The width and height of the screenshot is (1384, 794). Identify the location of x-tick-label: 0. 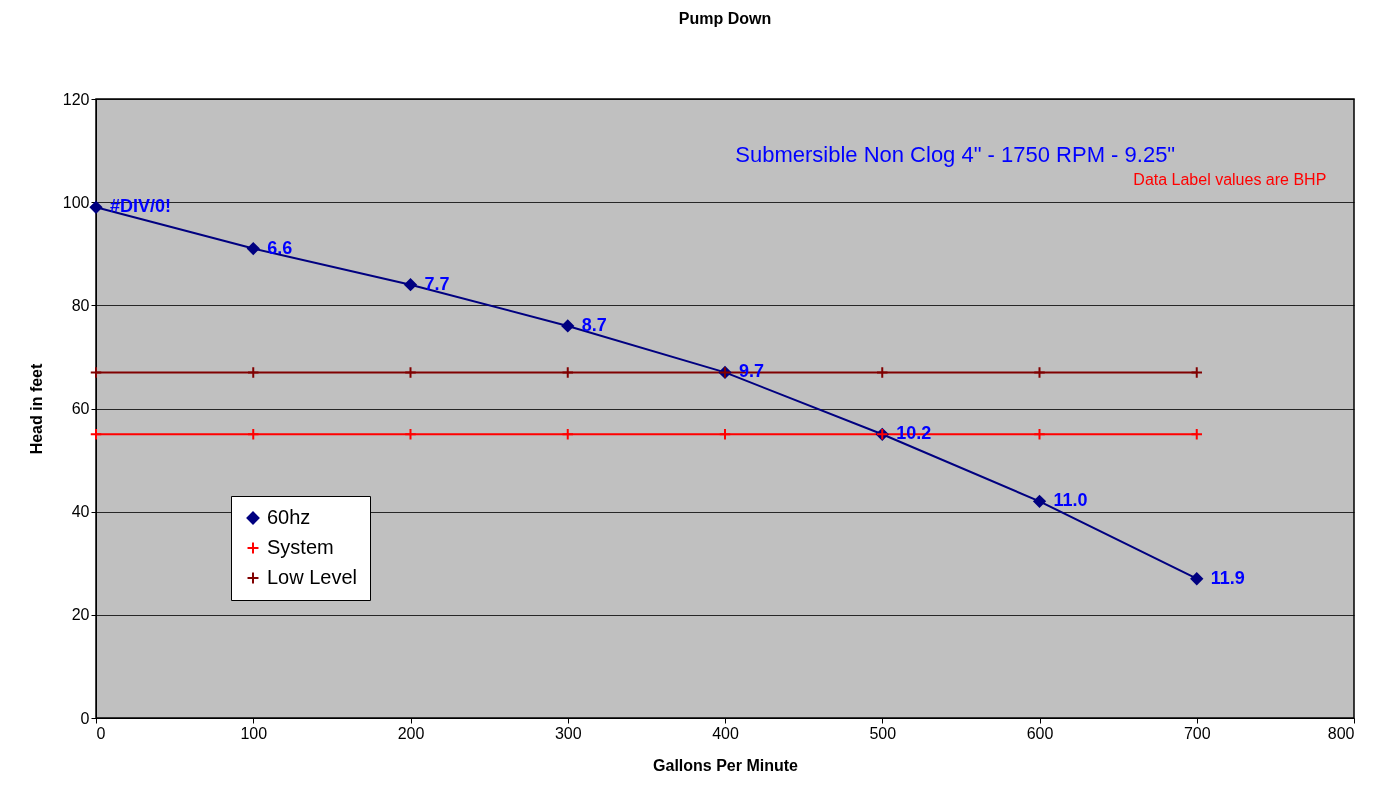
(101, 733).